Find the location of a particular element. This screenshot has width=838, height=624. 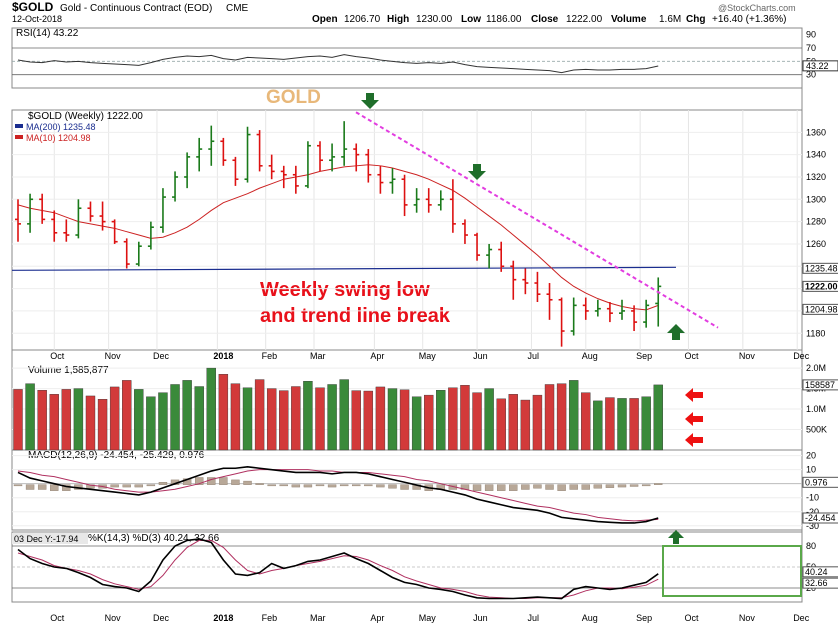

stochastic-x-tick-label: May is located at coordinates (428, 618).